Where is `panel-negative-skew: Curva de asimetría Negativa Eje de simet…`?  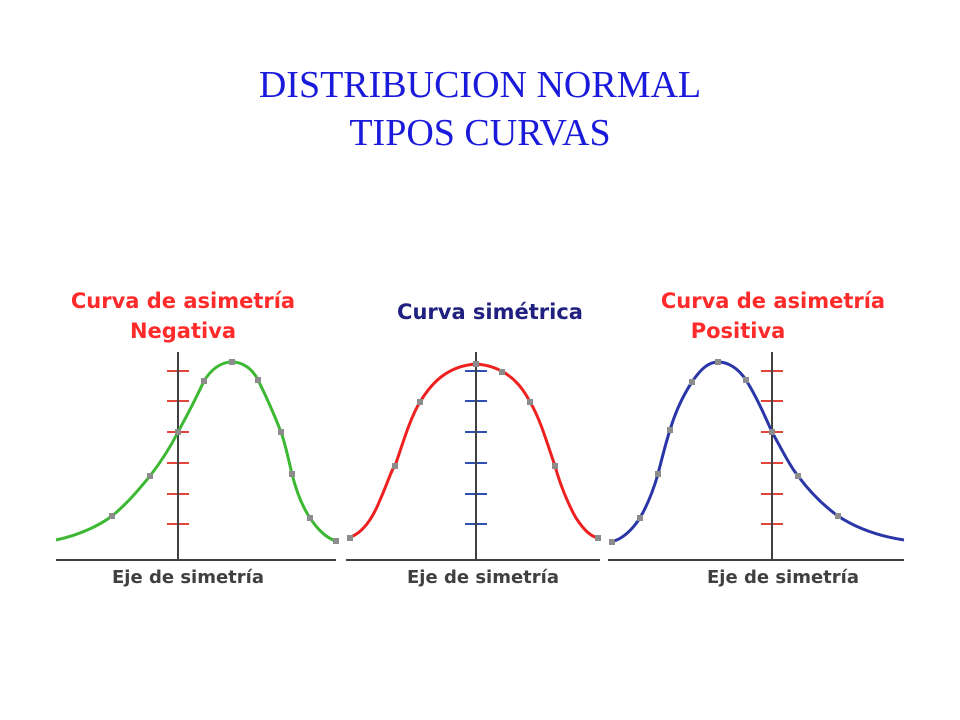 panel-negative-skew: Curva de asimetría Negativa Eje de simet… is located at coordinates (197, 438).